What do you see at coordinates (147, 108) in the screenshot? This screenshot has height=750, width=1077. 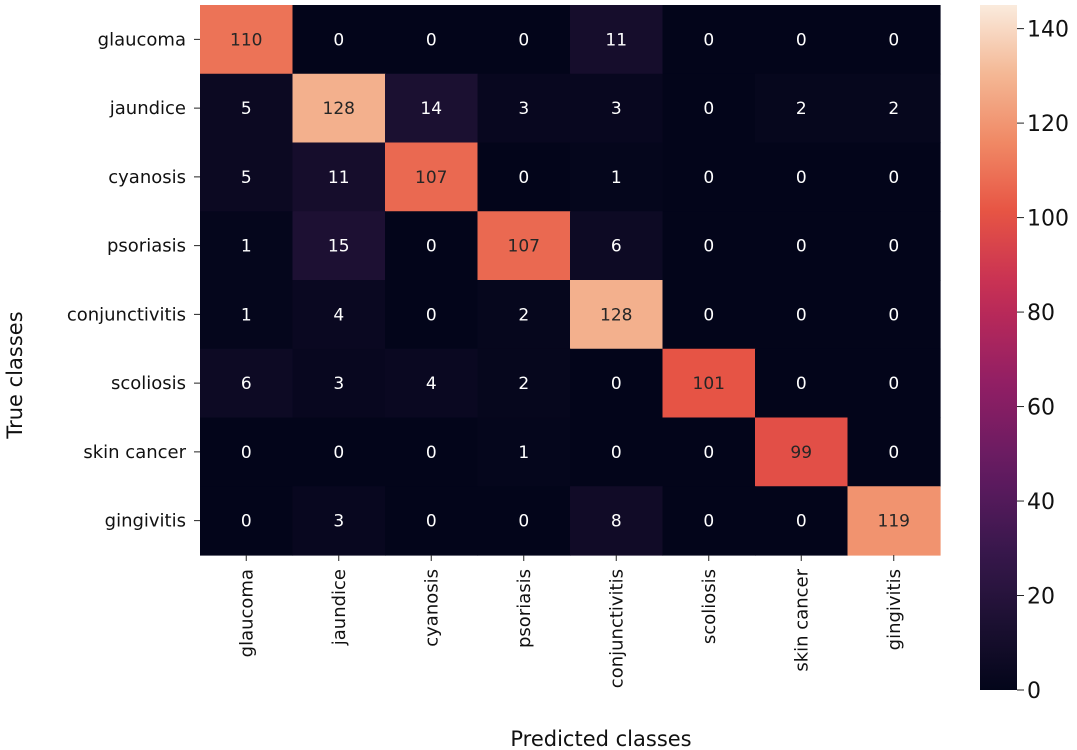 I see `y-tick-label: jaundice` at bounding box center [147, 108].